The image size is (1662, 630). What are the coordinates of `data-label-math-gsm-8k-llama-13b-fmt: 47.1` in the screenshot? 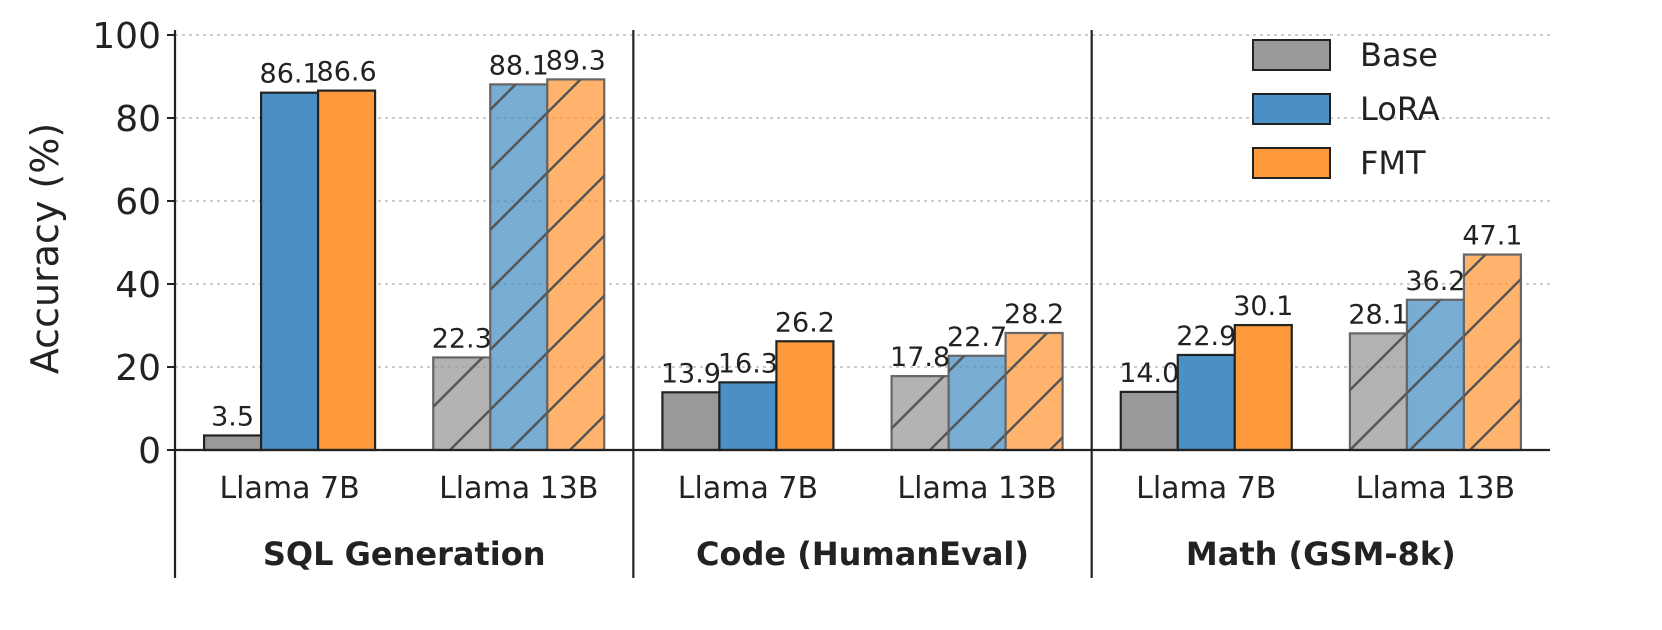 It's located at (1492, 236).